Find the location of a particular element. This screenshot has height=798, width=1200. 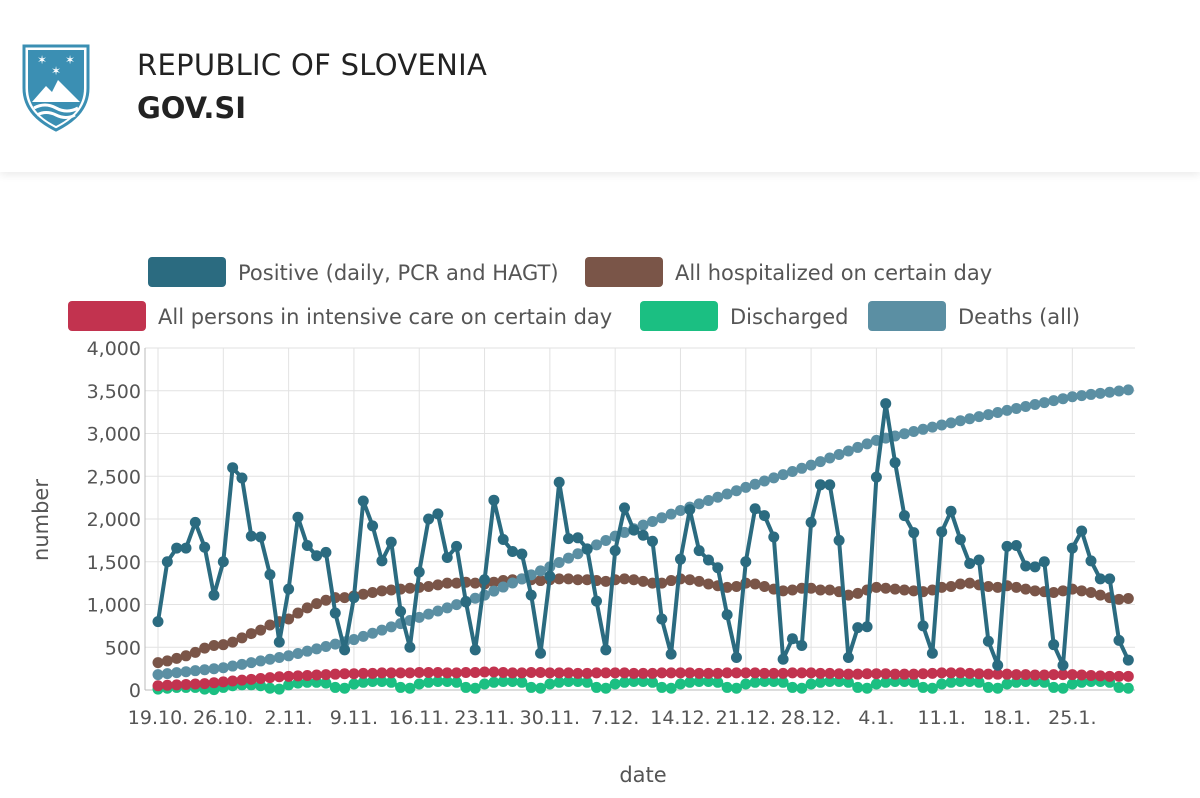

x-tick-label: 4.1. is located at coordinates (876, 718).